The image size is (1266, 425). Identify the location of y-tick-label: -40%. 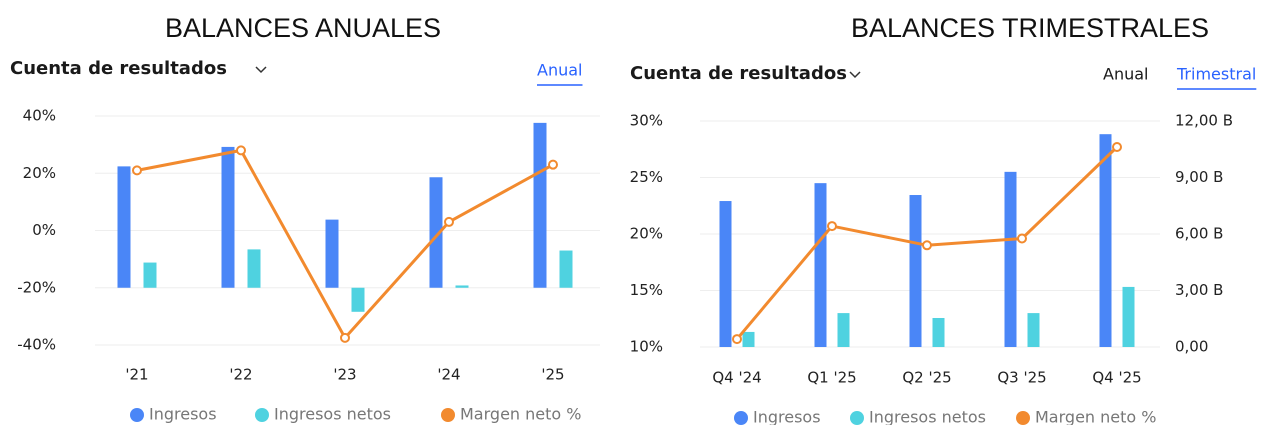
(36, 345).